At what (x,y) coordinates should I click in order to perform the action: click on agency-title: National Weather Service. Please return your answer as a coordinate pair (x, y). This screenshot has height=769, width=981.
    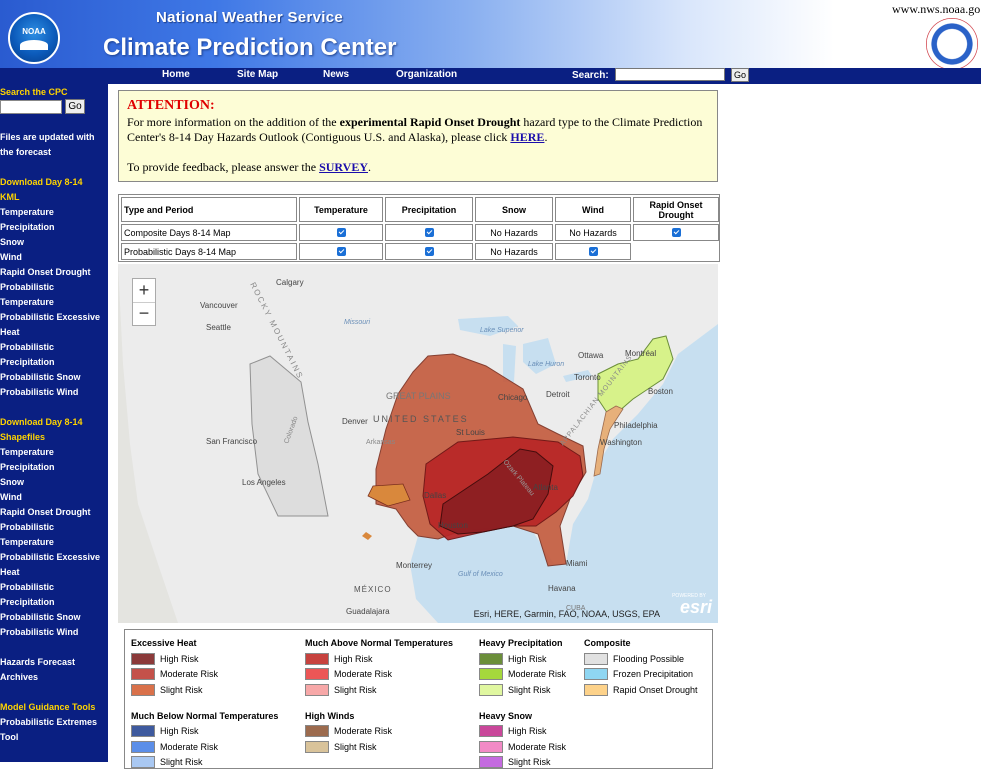
    Looking at the image, I should click on (249, 17).